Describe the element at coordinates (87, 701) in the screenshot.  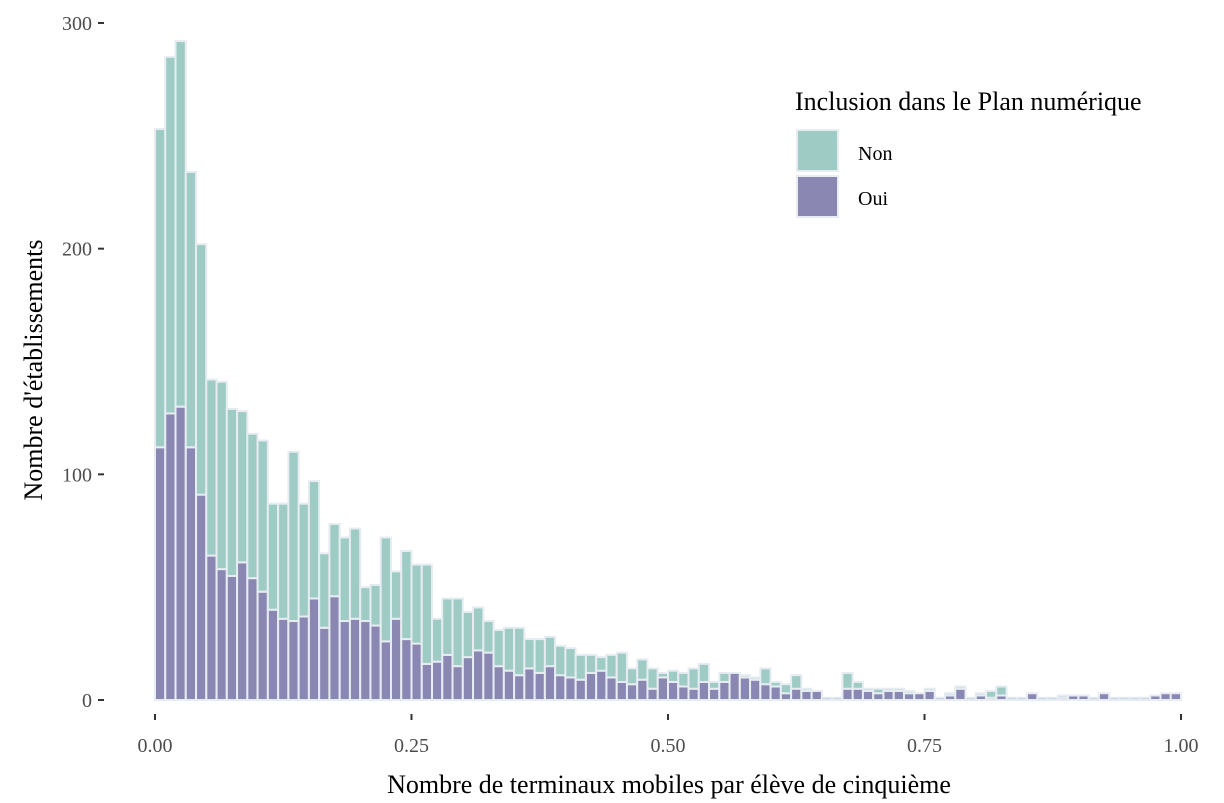
I see `y-tick-label-0: 0` at that location.